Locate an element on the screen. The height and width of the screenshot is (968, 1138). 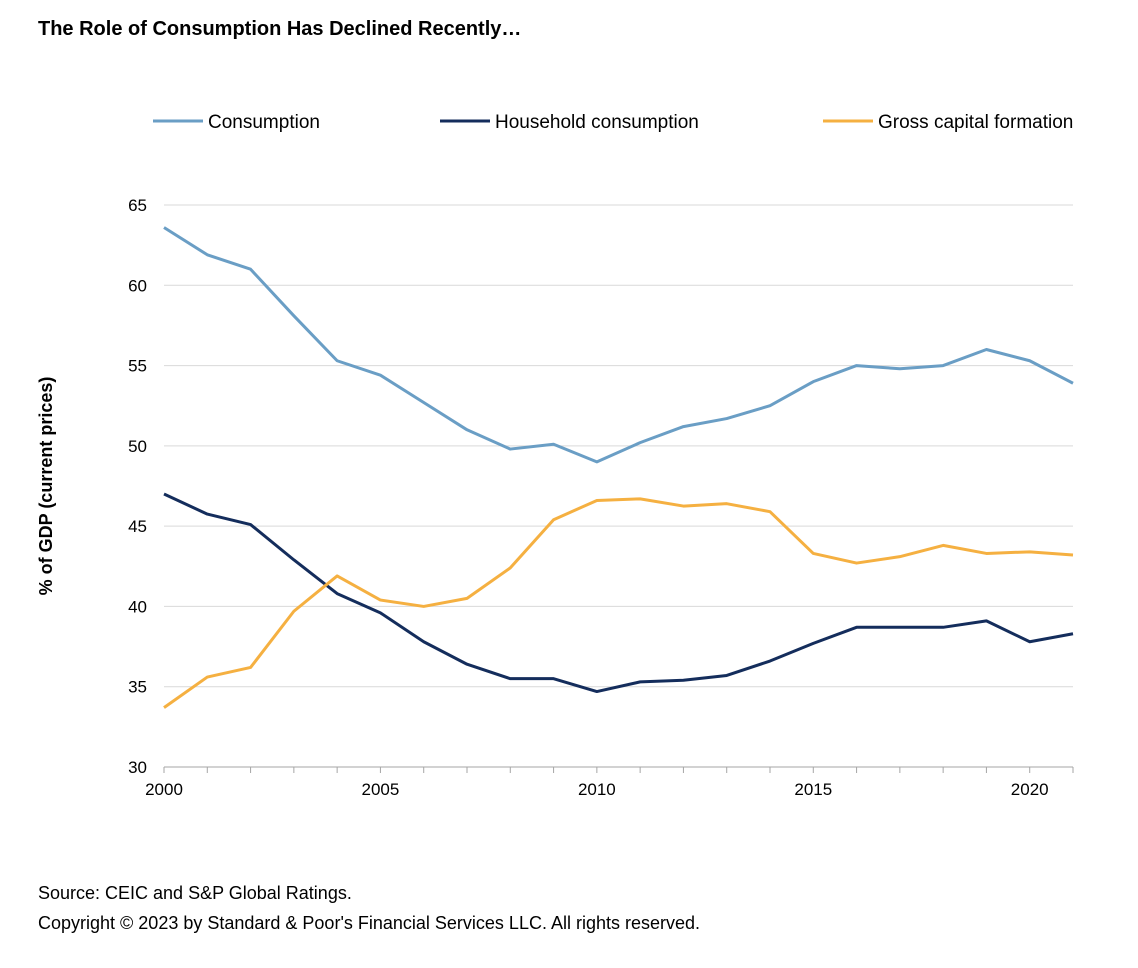
x-tick-label: 2010 is located at coordinates (597, 789).